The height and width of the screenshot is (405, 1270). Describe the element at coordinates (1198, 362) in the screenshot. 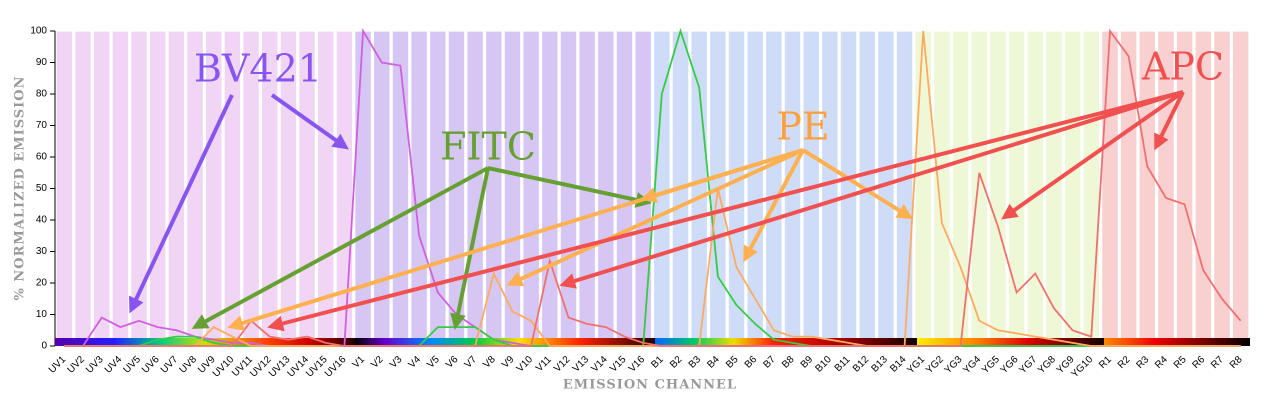

I see `x-tick-label: R6` at that location.